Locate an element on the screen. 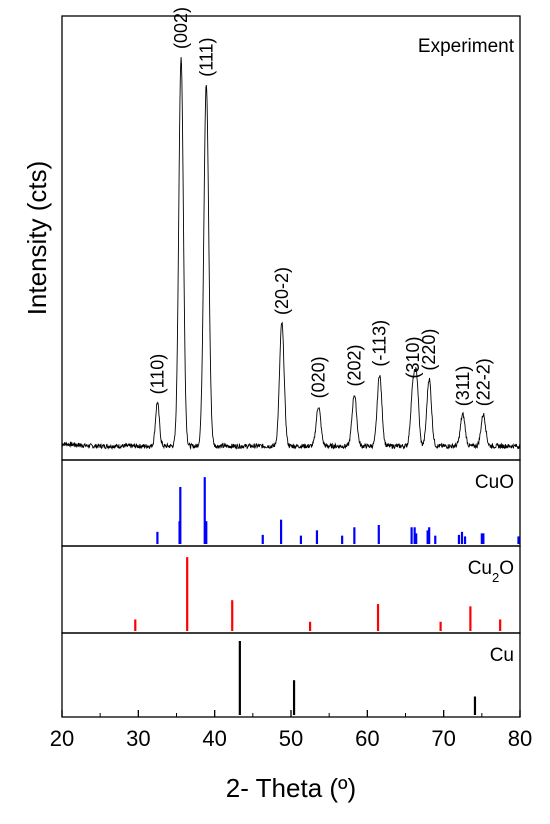 The height and width of the screenshot is (824, 550). peak-label: (111) is located at coordinates (206, 56).